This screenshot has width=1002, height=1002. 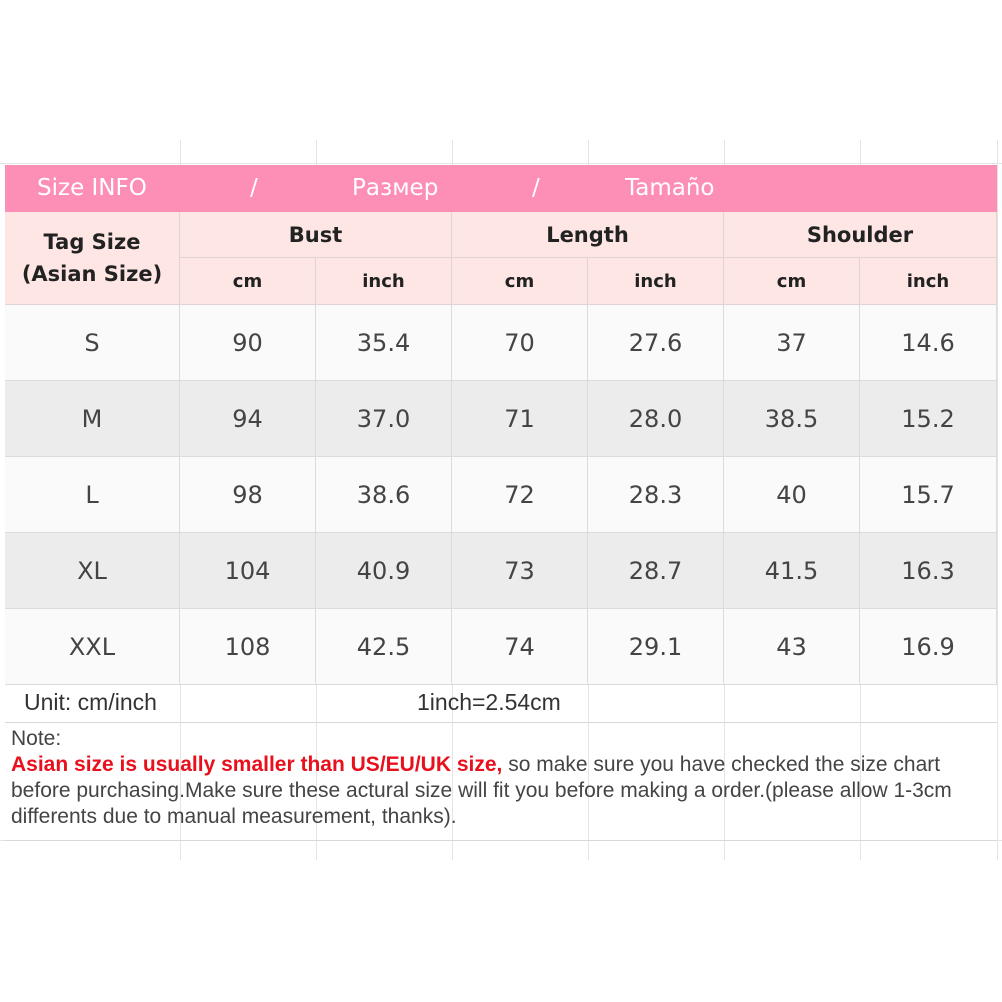 I want to click on measurement-cell: 29.1, so click(x=656, y=647).